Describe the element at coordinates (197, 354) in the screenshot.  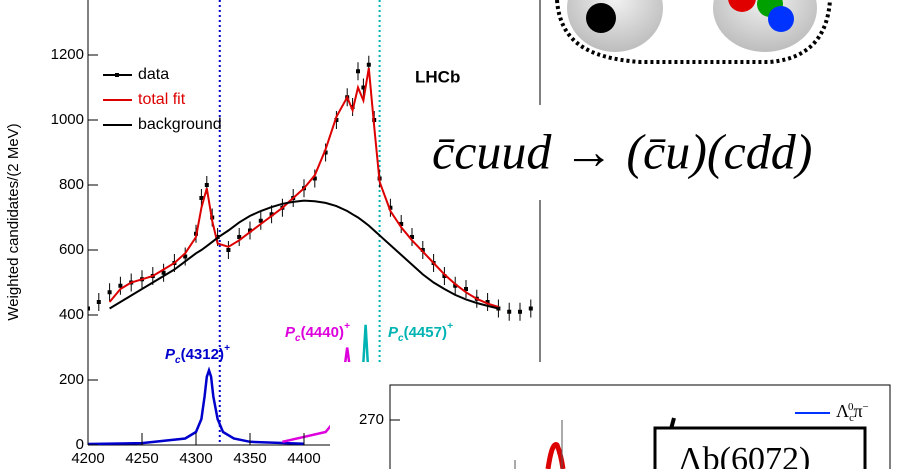
I see `component-label: Pc(4312)+` at that location.